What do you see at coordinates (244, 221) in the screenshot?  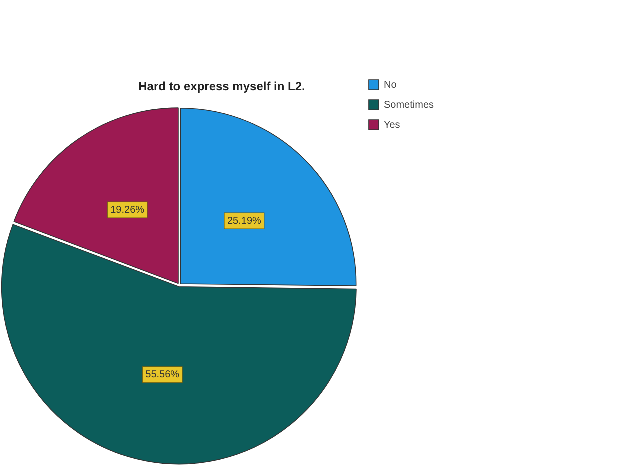 I see `data-label: 25.19%` at bounding box center [244, 221].